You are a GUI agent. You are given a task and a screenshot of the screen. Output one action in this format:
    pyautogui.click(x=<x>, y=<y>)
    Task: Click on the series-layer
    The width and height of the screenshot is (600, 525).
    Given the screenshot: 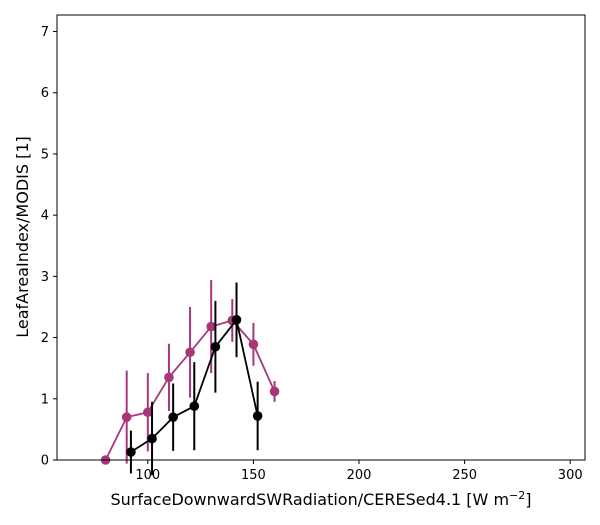 What is the action you would take?
    pyautogui.click(x=190, y=378)
    